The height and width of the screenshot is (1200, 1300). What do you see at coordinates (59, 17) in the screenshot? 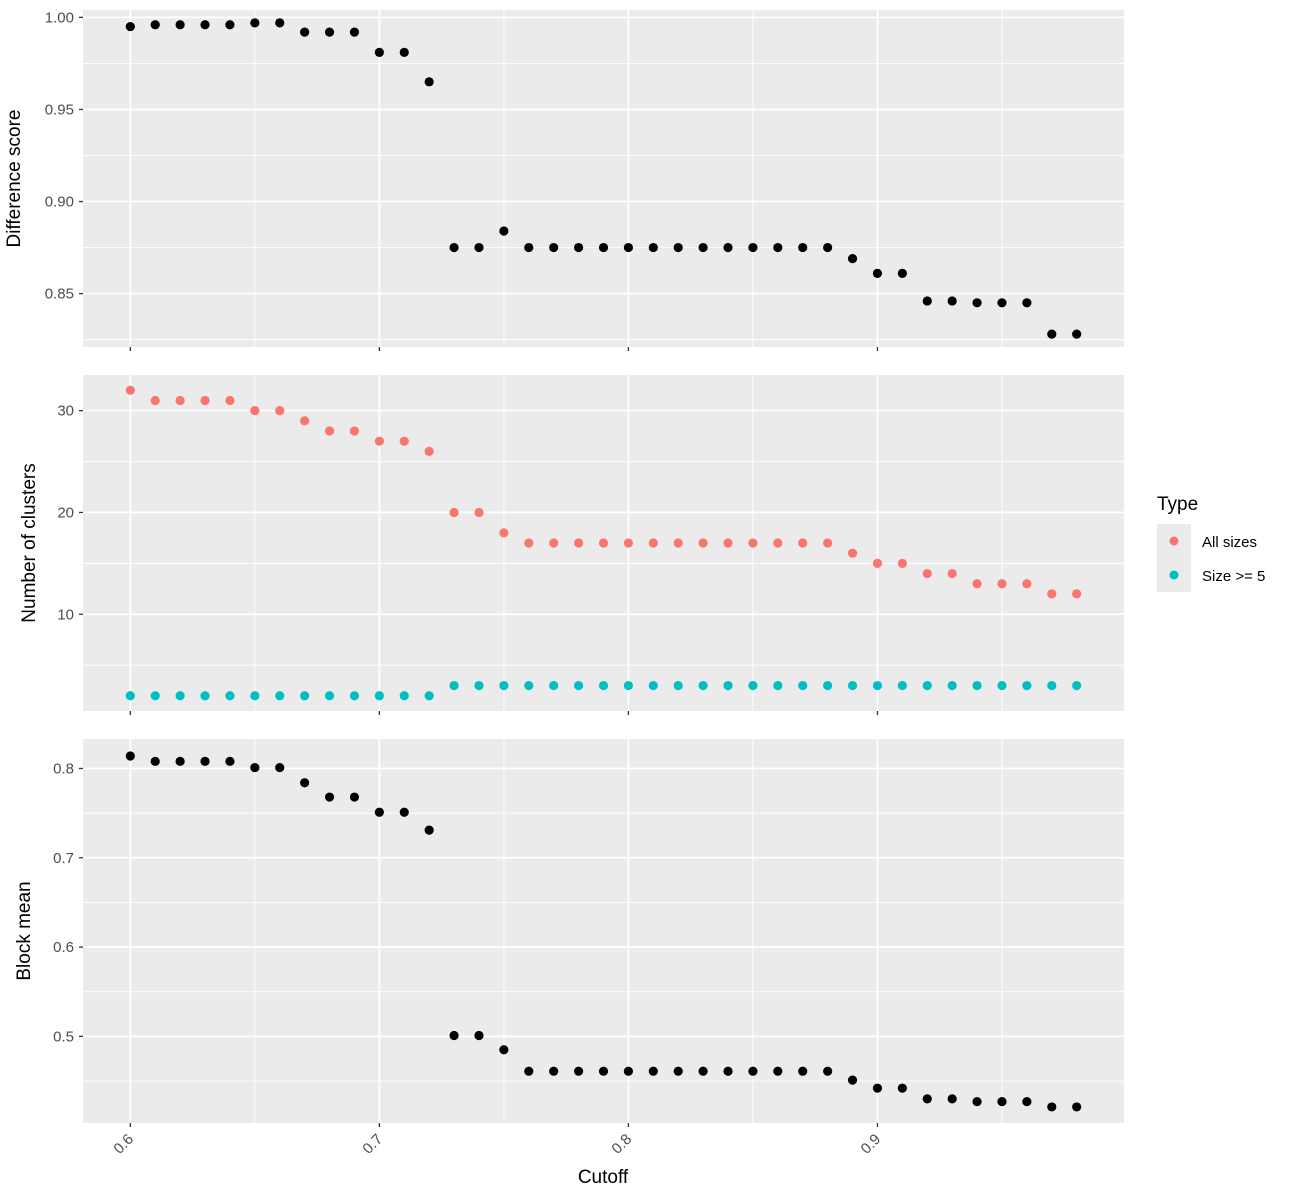
I see `y-tick-label: 1.00` at bounding box center [59, 17].